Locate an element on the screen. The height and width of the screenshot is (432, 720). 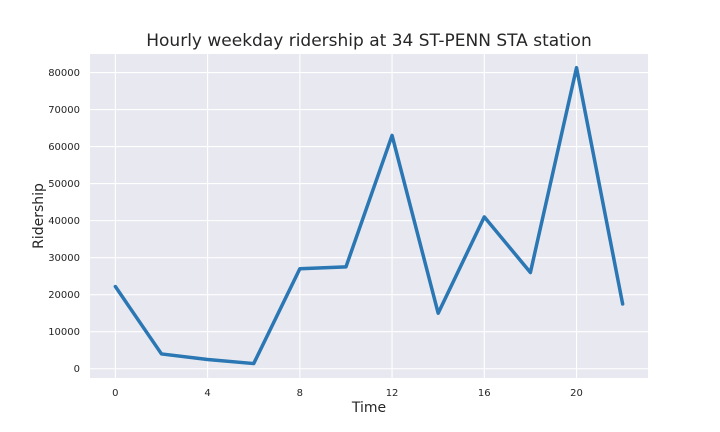
x-tick-label: 12 is located at coordinates (392, 393).